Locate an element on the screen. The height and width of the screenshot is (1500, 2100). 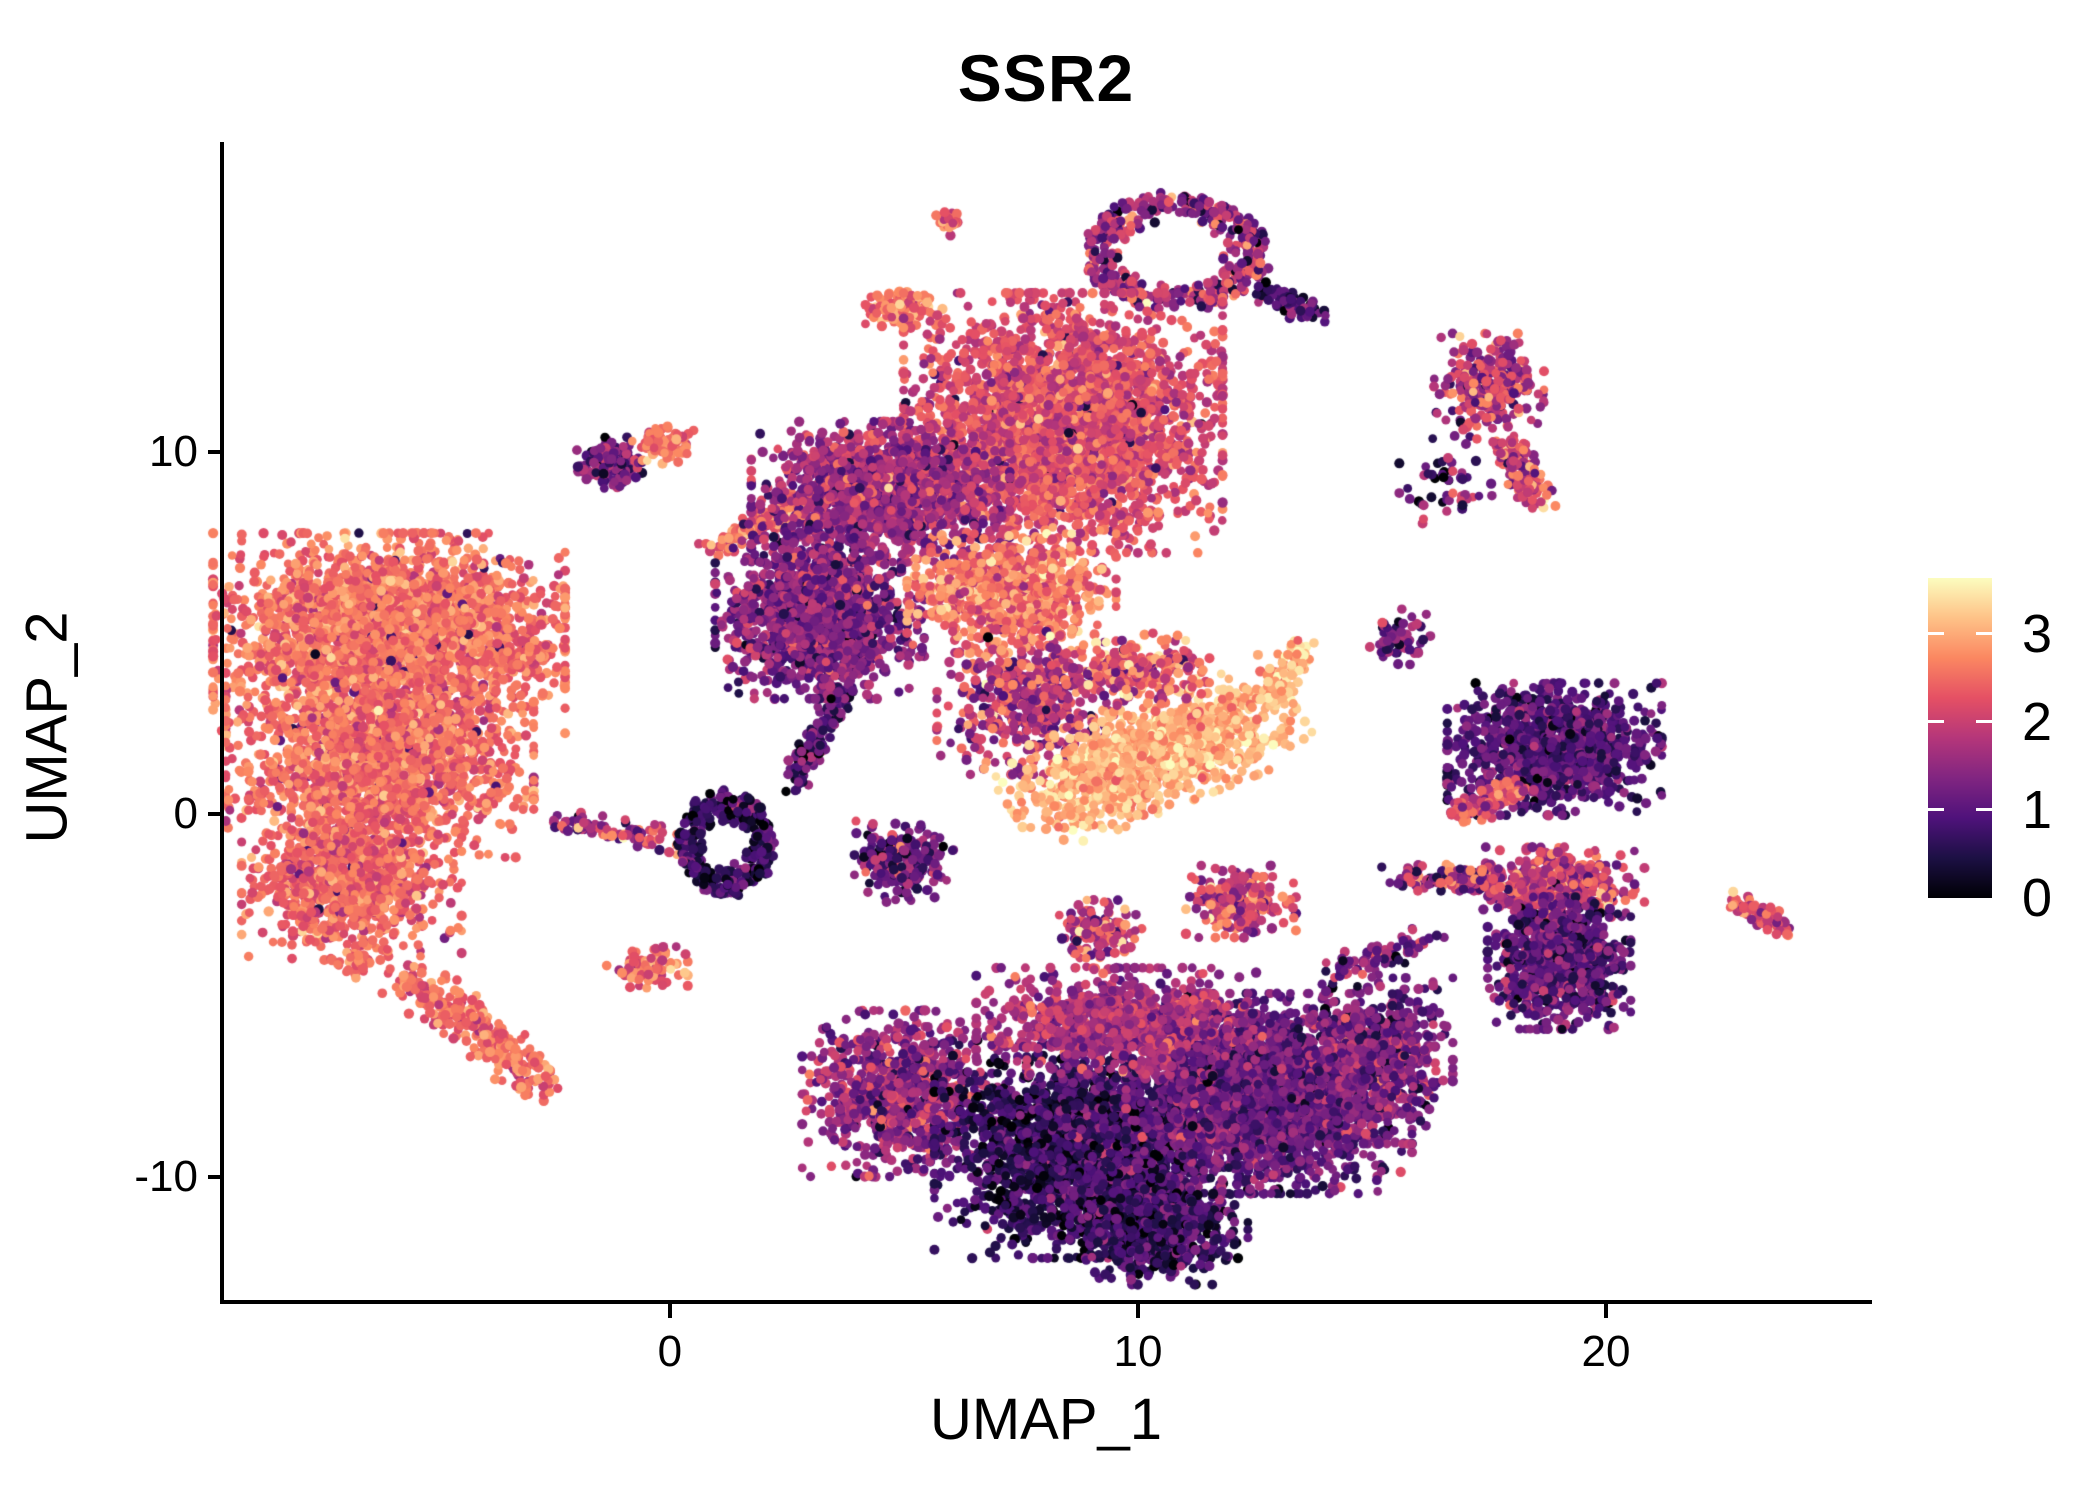
y-axis-line is located at coordinates (222, 723).